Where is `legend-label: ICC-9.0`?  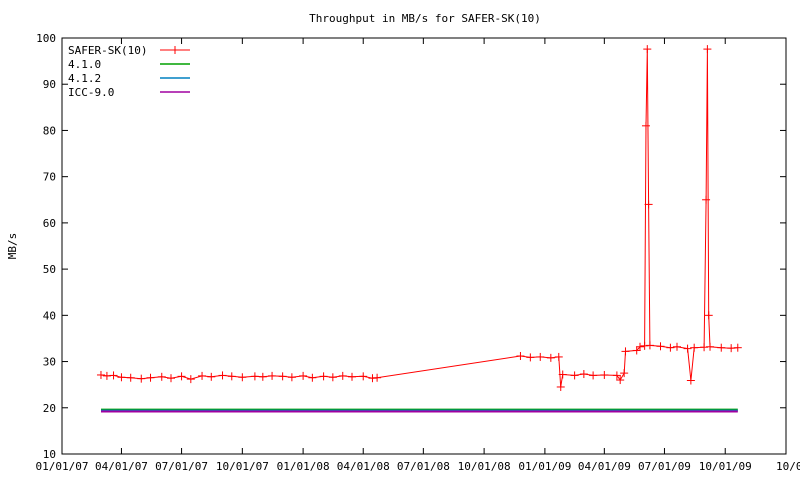 legend-label: ICC-9.0 is located at coordinates (91, 92).